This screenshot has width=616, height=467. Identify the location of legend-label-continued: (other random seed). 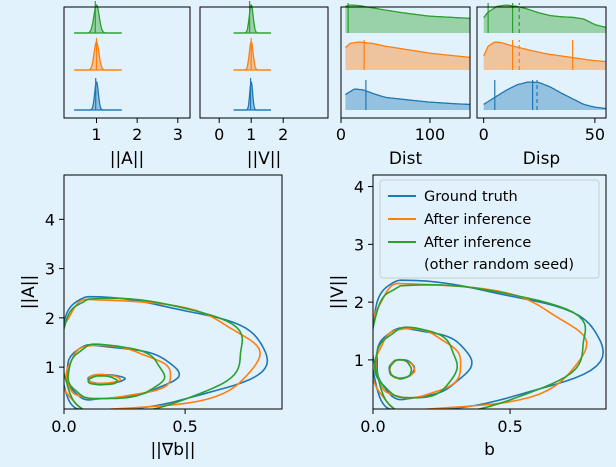
(499, 265).